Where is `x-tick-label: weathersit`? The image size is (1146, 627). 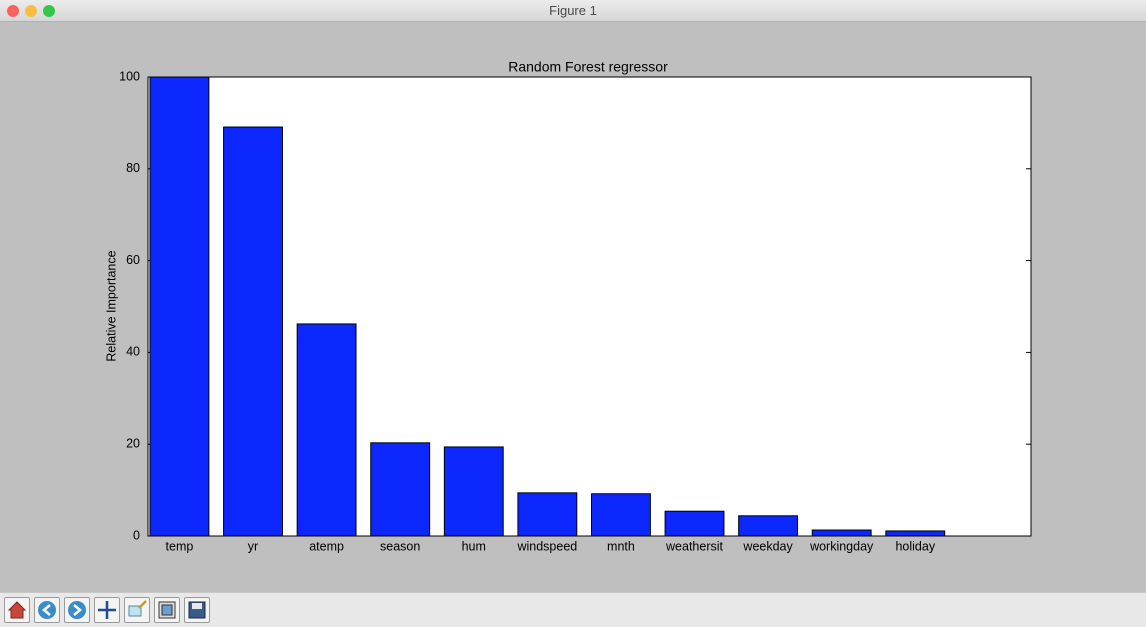 x-tick-label: weathersit is located at coordinates (694, 546).